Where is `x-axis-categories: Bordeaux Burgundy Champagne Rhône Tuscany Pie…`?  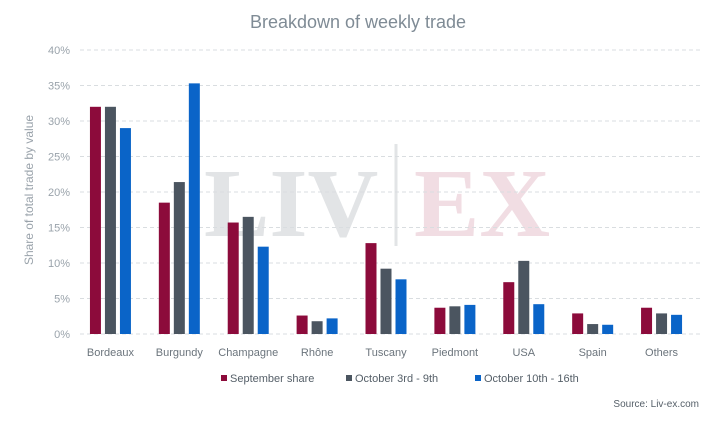 x-axis-categories: Bordeaux Burgundy Champagne Rhône Tuscany Pie… is located at coordinates (383, 353).